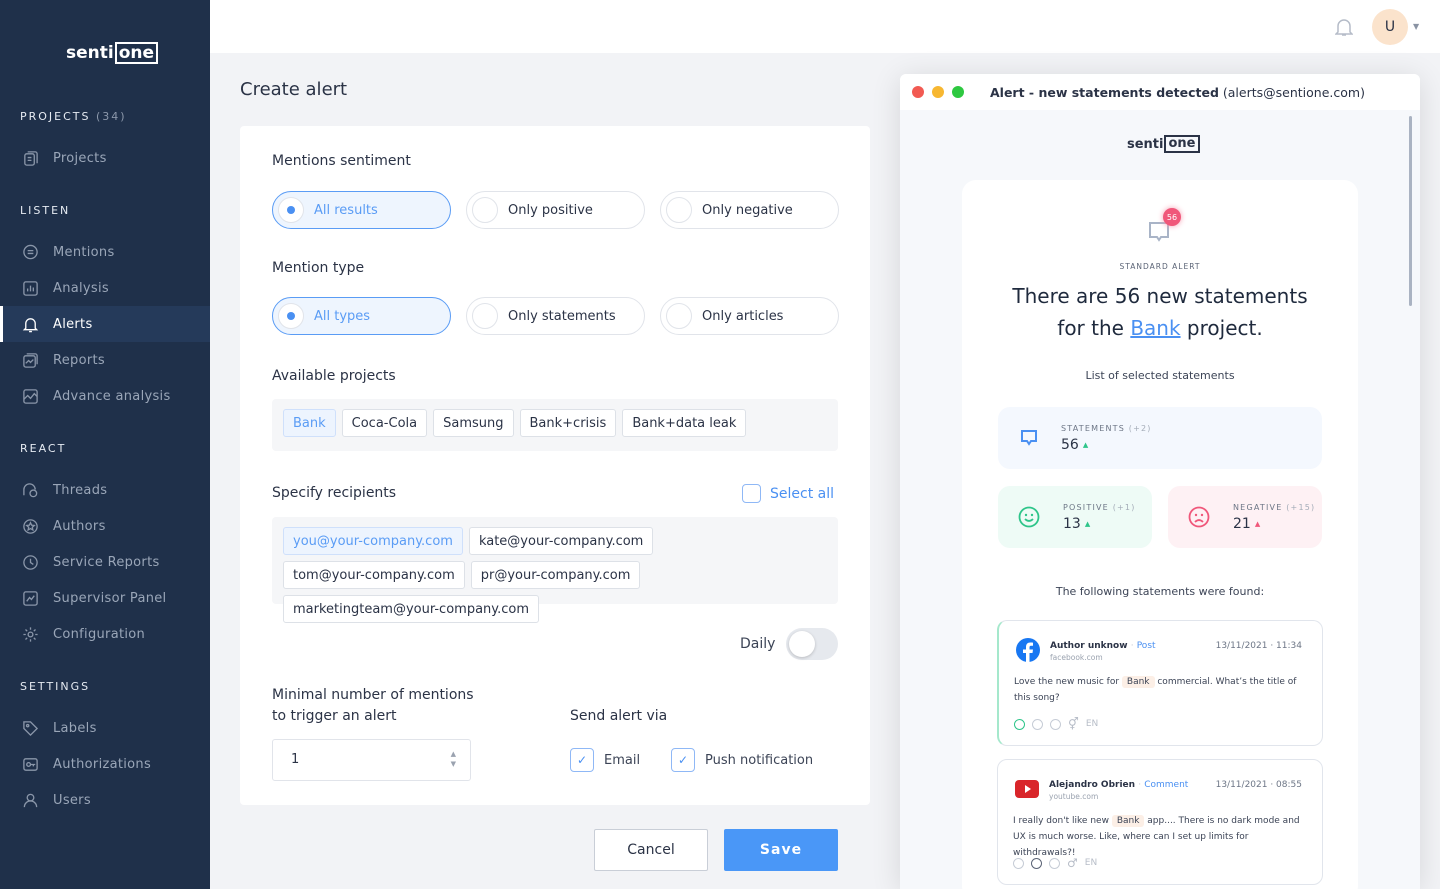  Describe the element at coordinates (749, 316) in the screenshot. I see `mention-type-option: Only articles` at that location.